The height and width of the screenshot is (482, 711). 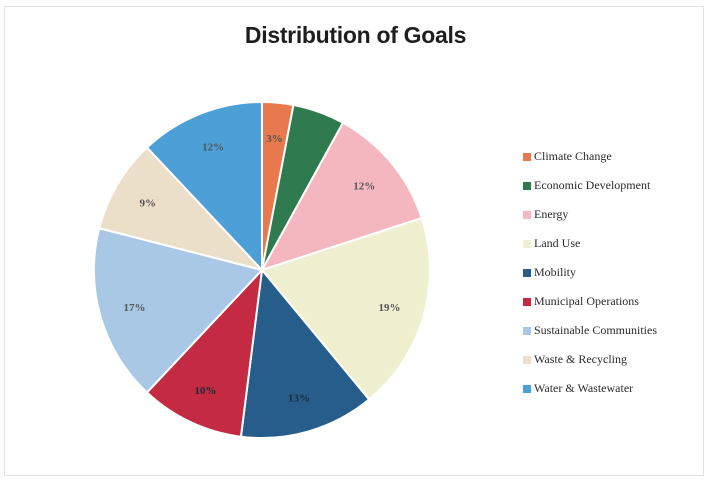 I want to click on legend-item-7: Waste & Recycling, so click(x=615, y=359).